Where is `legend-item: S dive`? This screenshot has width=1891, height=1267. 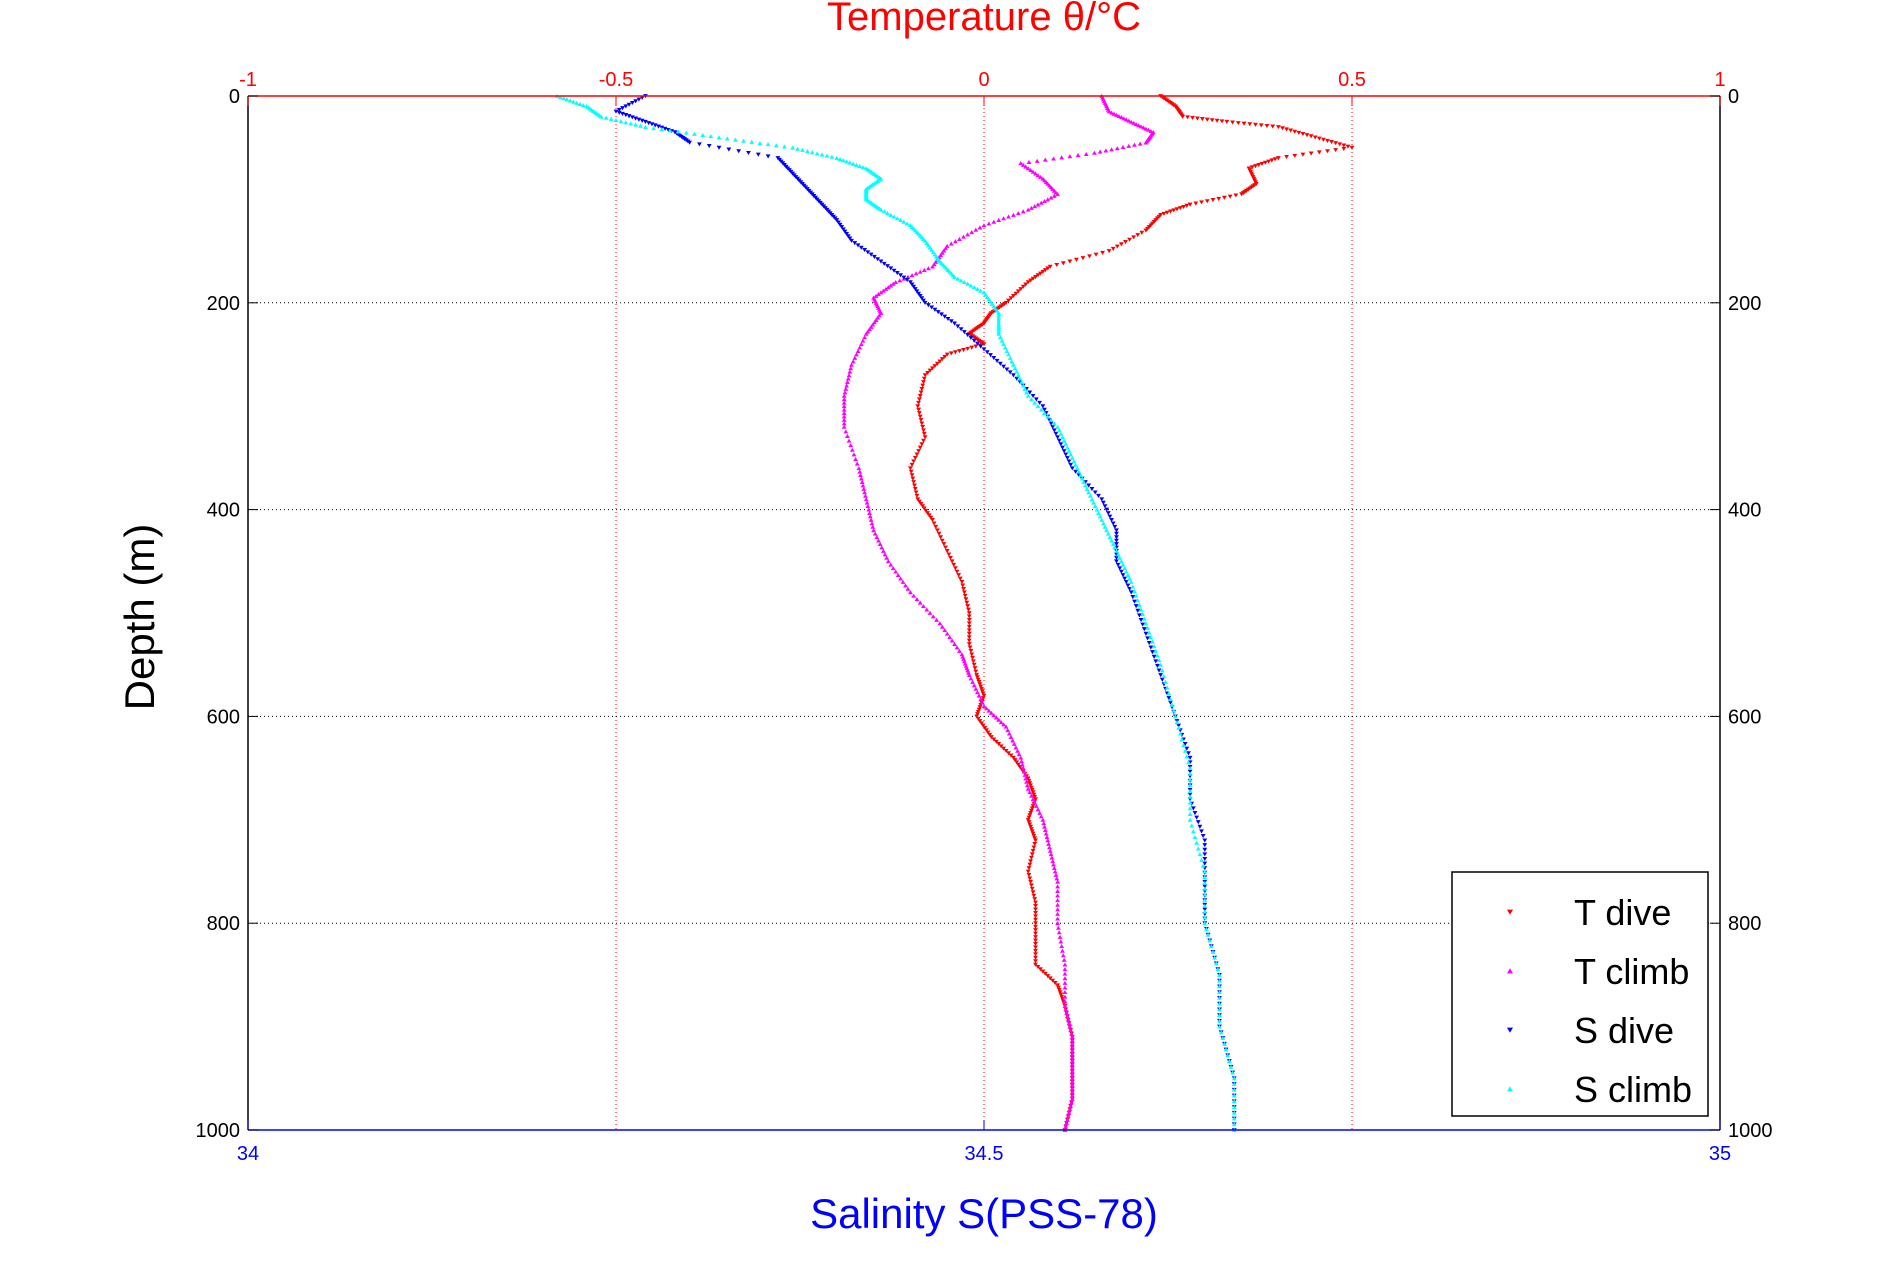
legend-item: S dive is located at coordinates (1590, 1030).